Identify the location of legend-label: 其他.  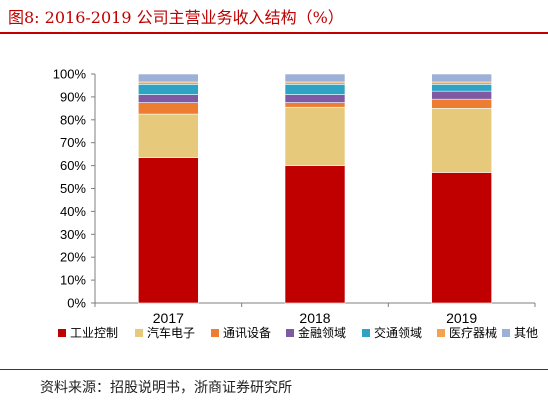
(526, 333).